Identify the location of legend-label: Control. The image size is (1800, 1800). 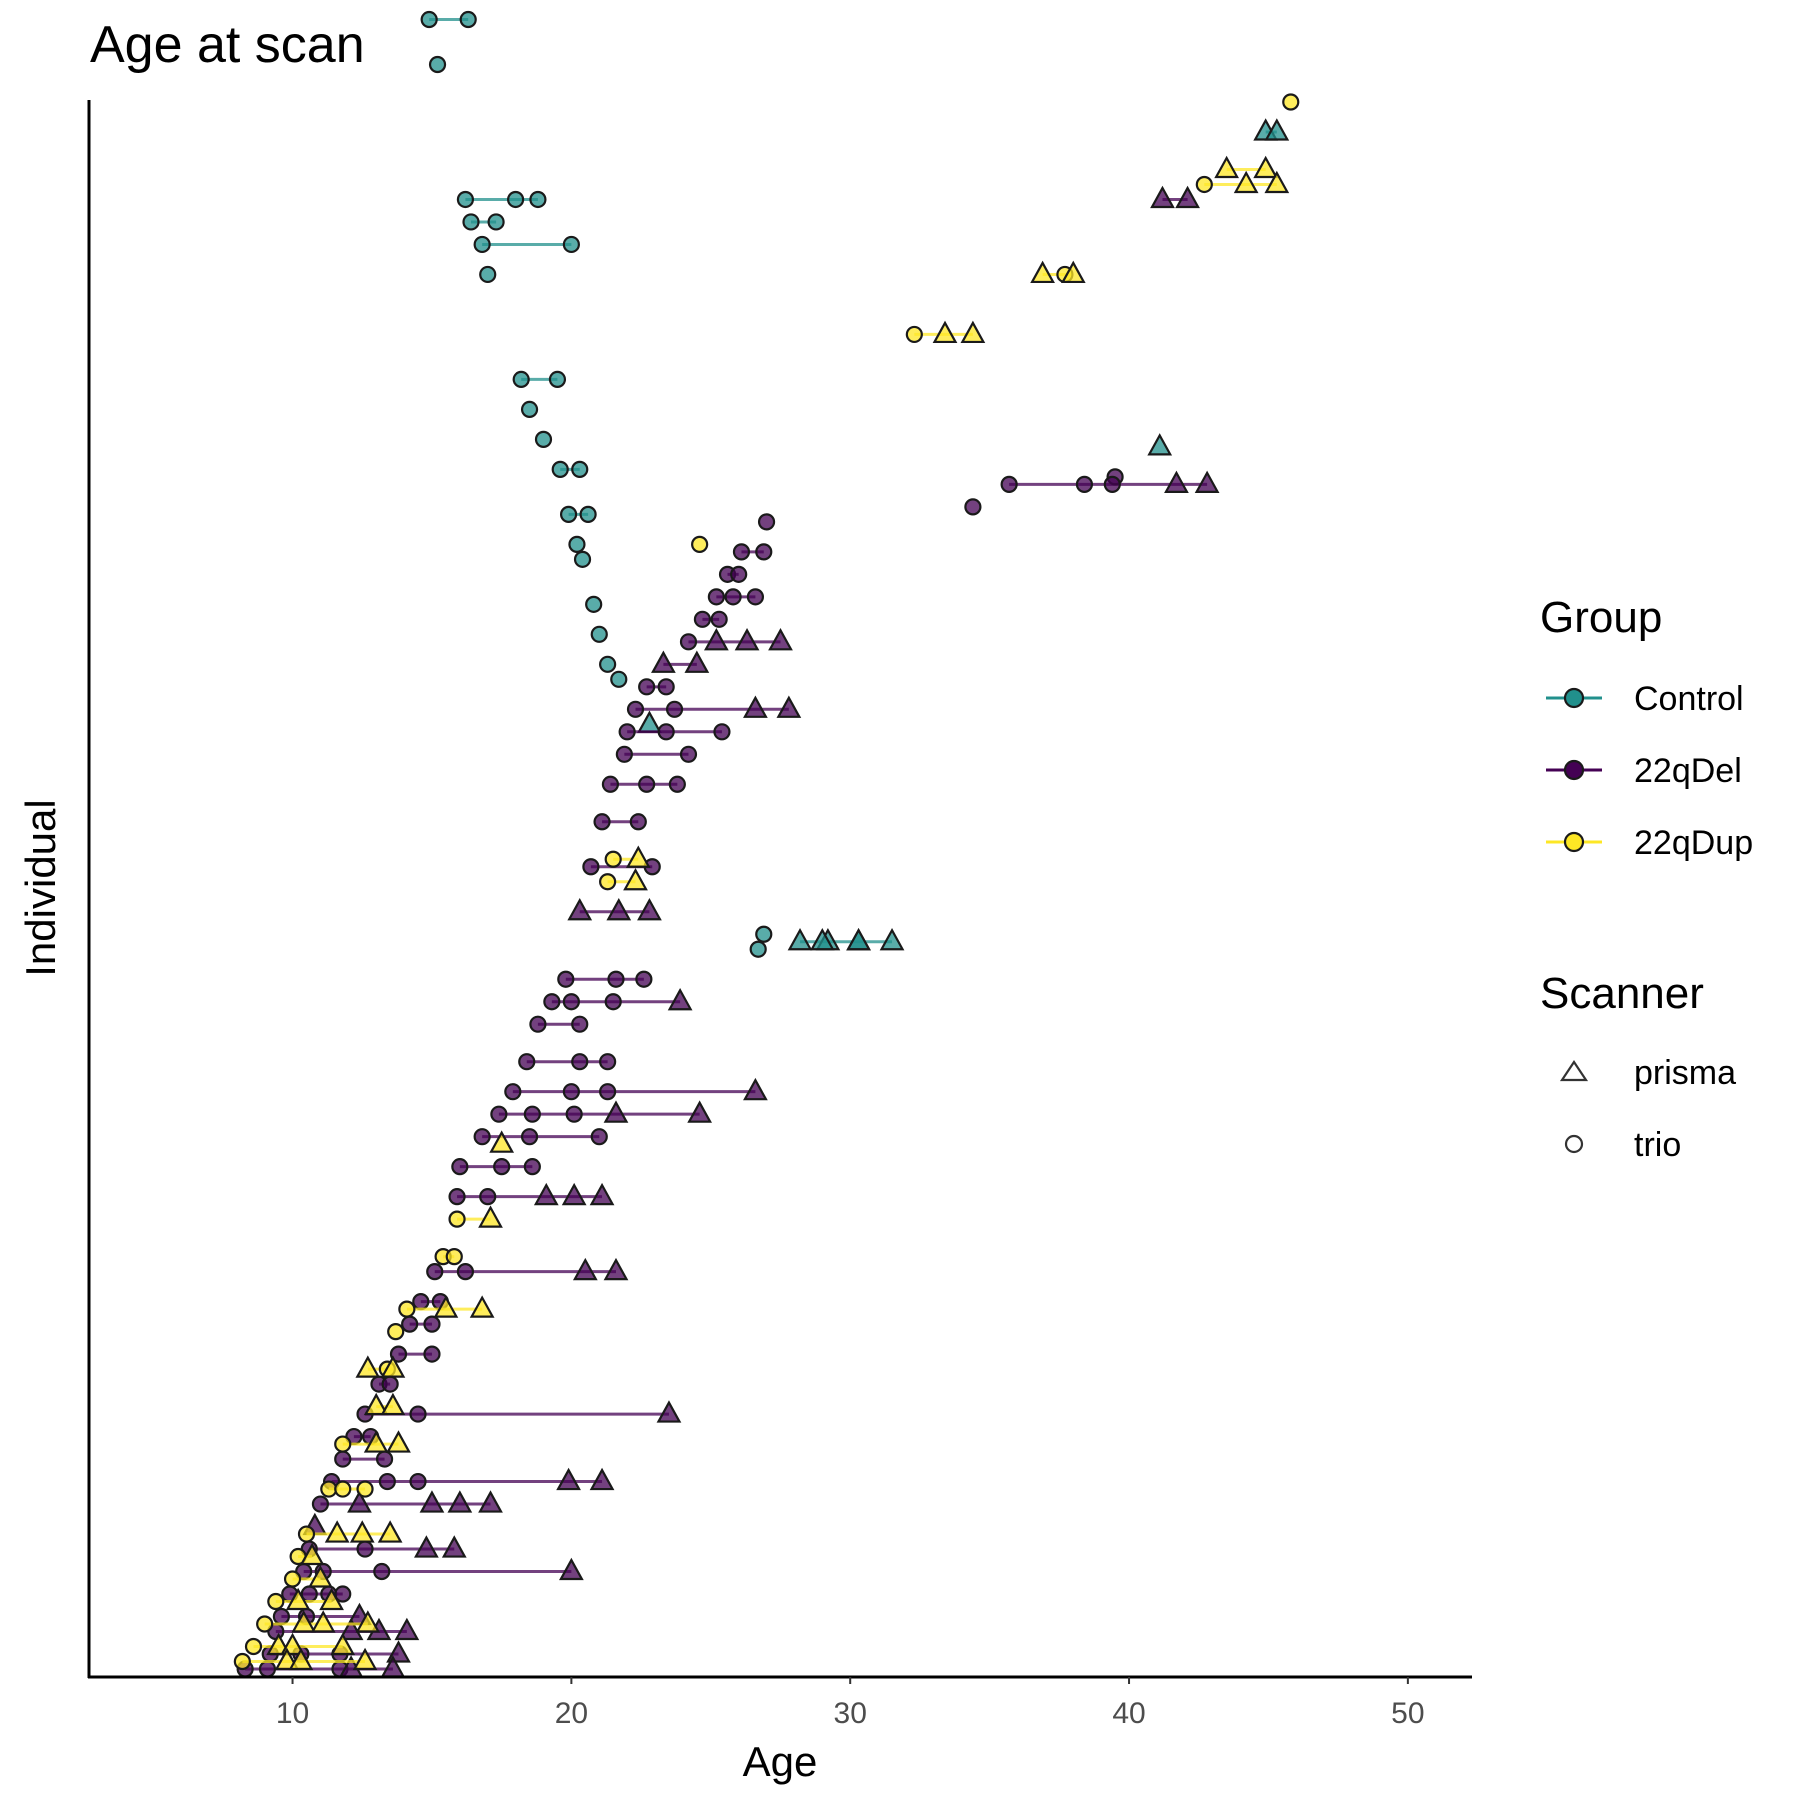
(1689, 699).